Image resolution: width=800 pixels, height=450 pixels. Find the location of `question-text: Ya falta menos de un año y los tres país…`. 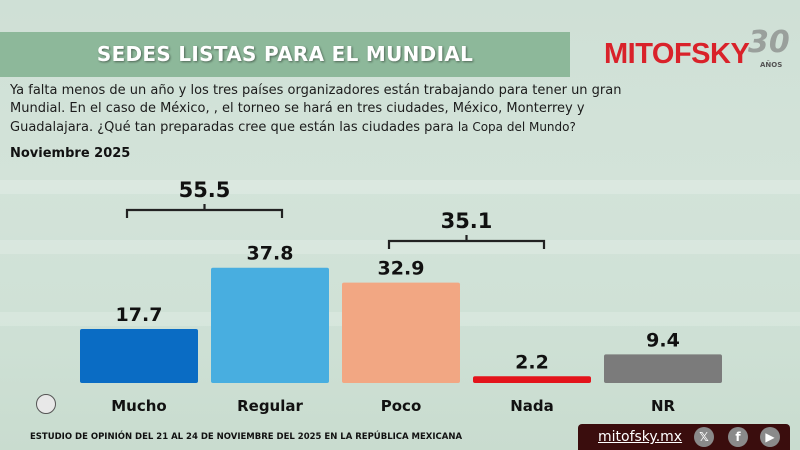

question-text: Ya falta menos de un año y los tres país… is located at coordinates (316, 109).